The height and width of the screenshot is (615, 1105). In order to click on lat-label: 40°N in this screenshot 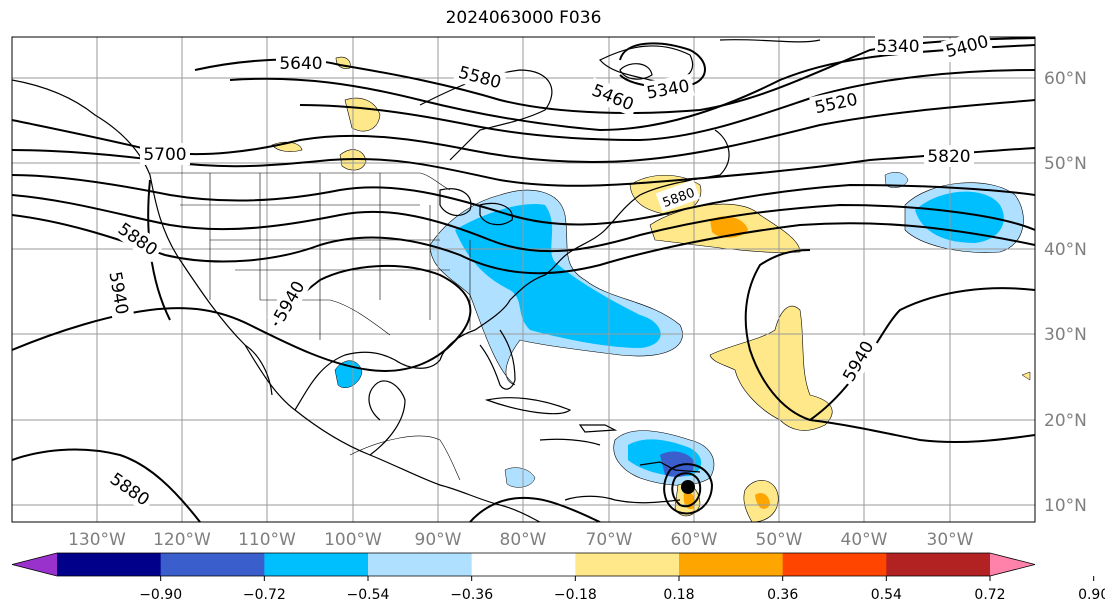, I will do `click(1065, 250)`.